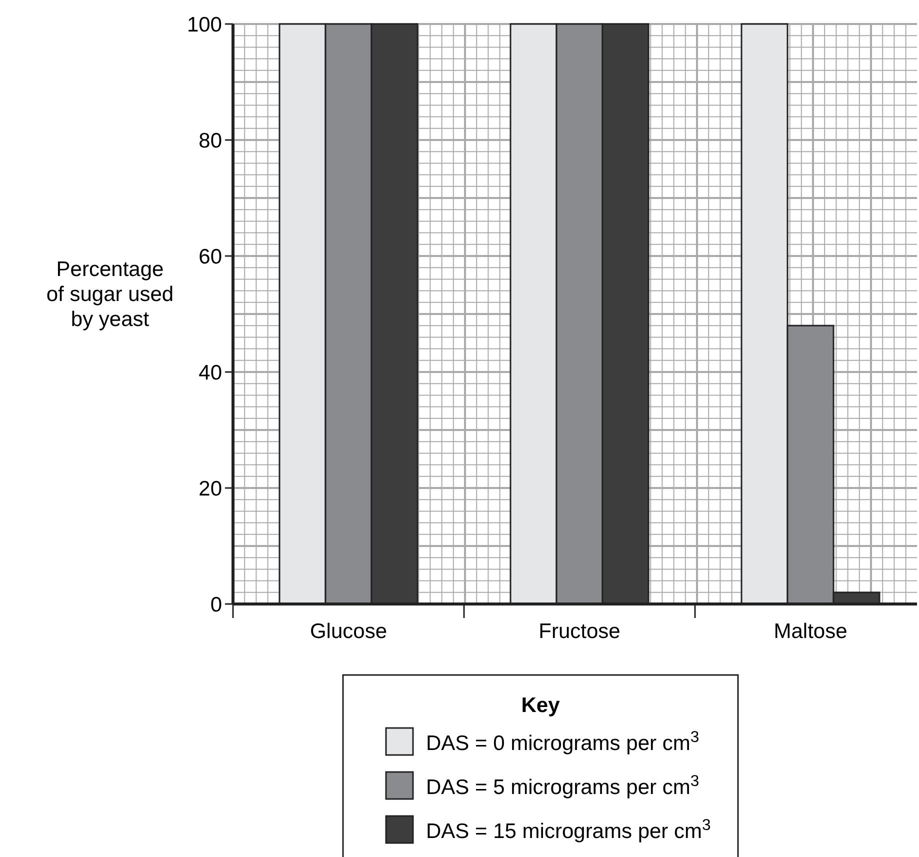 The height and width of the screenshot is (857, 919). What do you see at coordinates (563, 741) in the screenshot?
I see `legend-label: DAS = 0 micrograms per cm$^{3}$` at bounding box center [563, 741].